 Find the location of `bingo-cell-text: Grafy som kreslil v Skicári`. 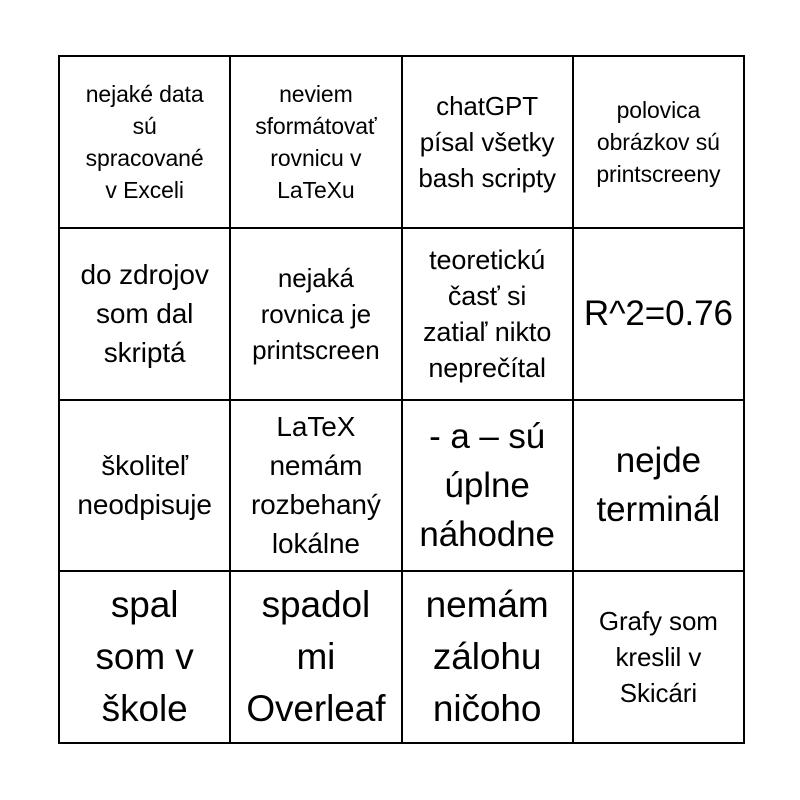

bingo-cell-text: Grafy som kreslil v Skicári is located at coordinates (658, 657).